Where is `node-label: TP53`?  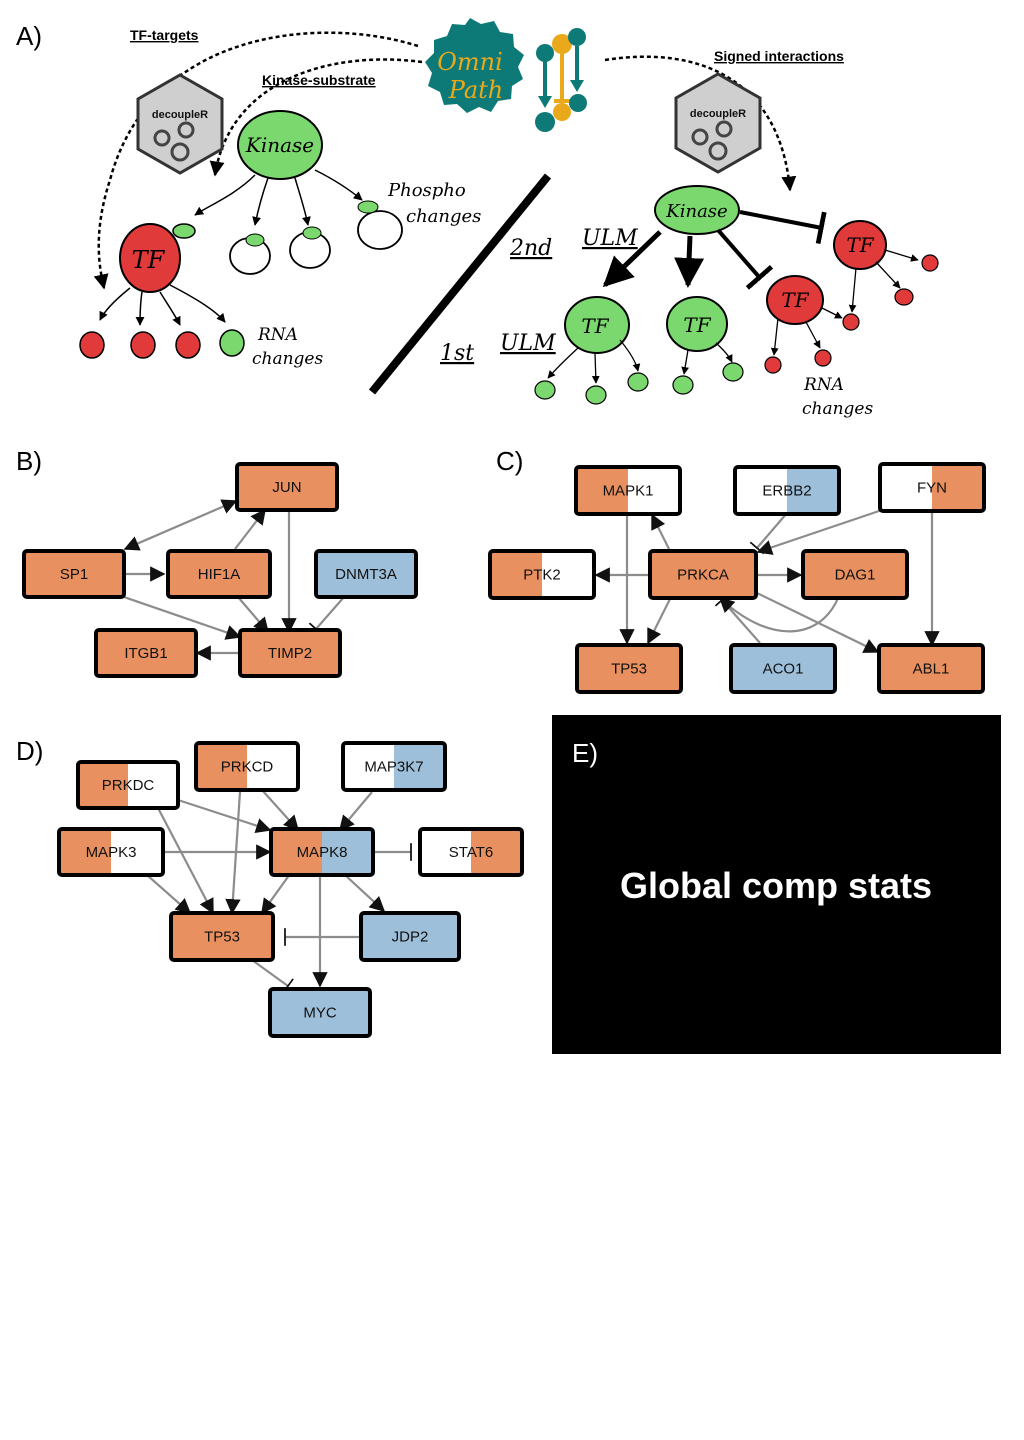 node-label: TP53 is located at coordinates (629, 669).